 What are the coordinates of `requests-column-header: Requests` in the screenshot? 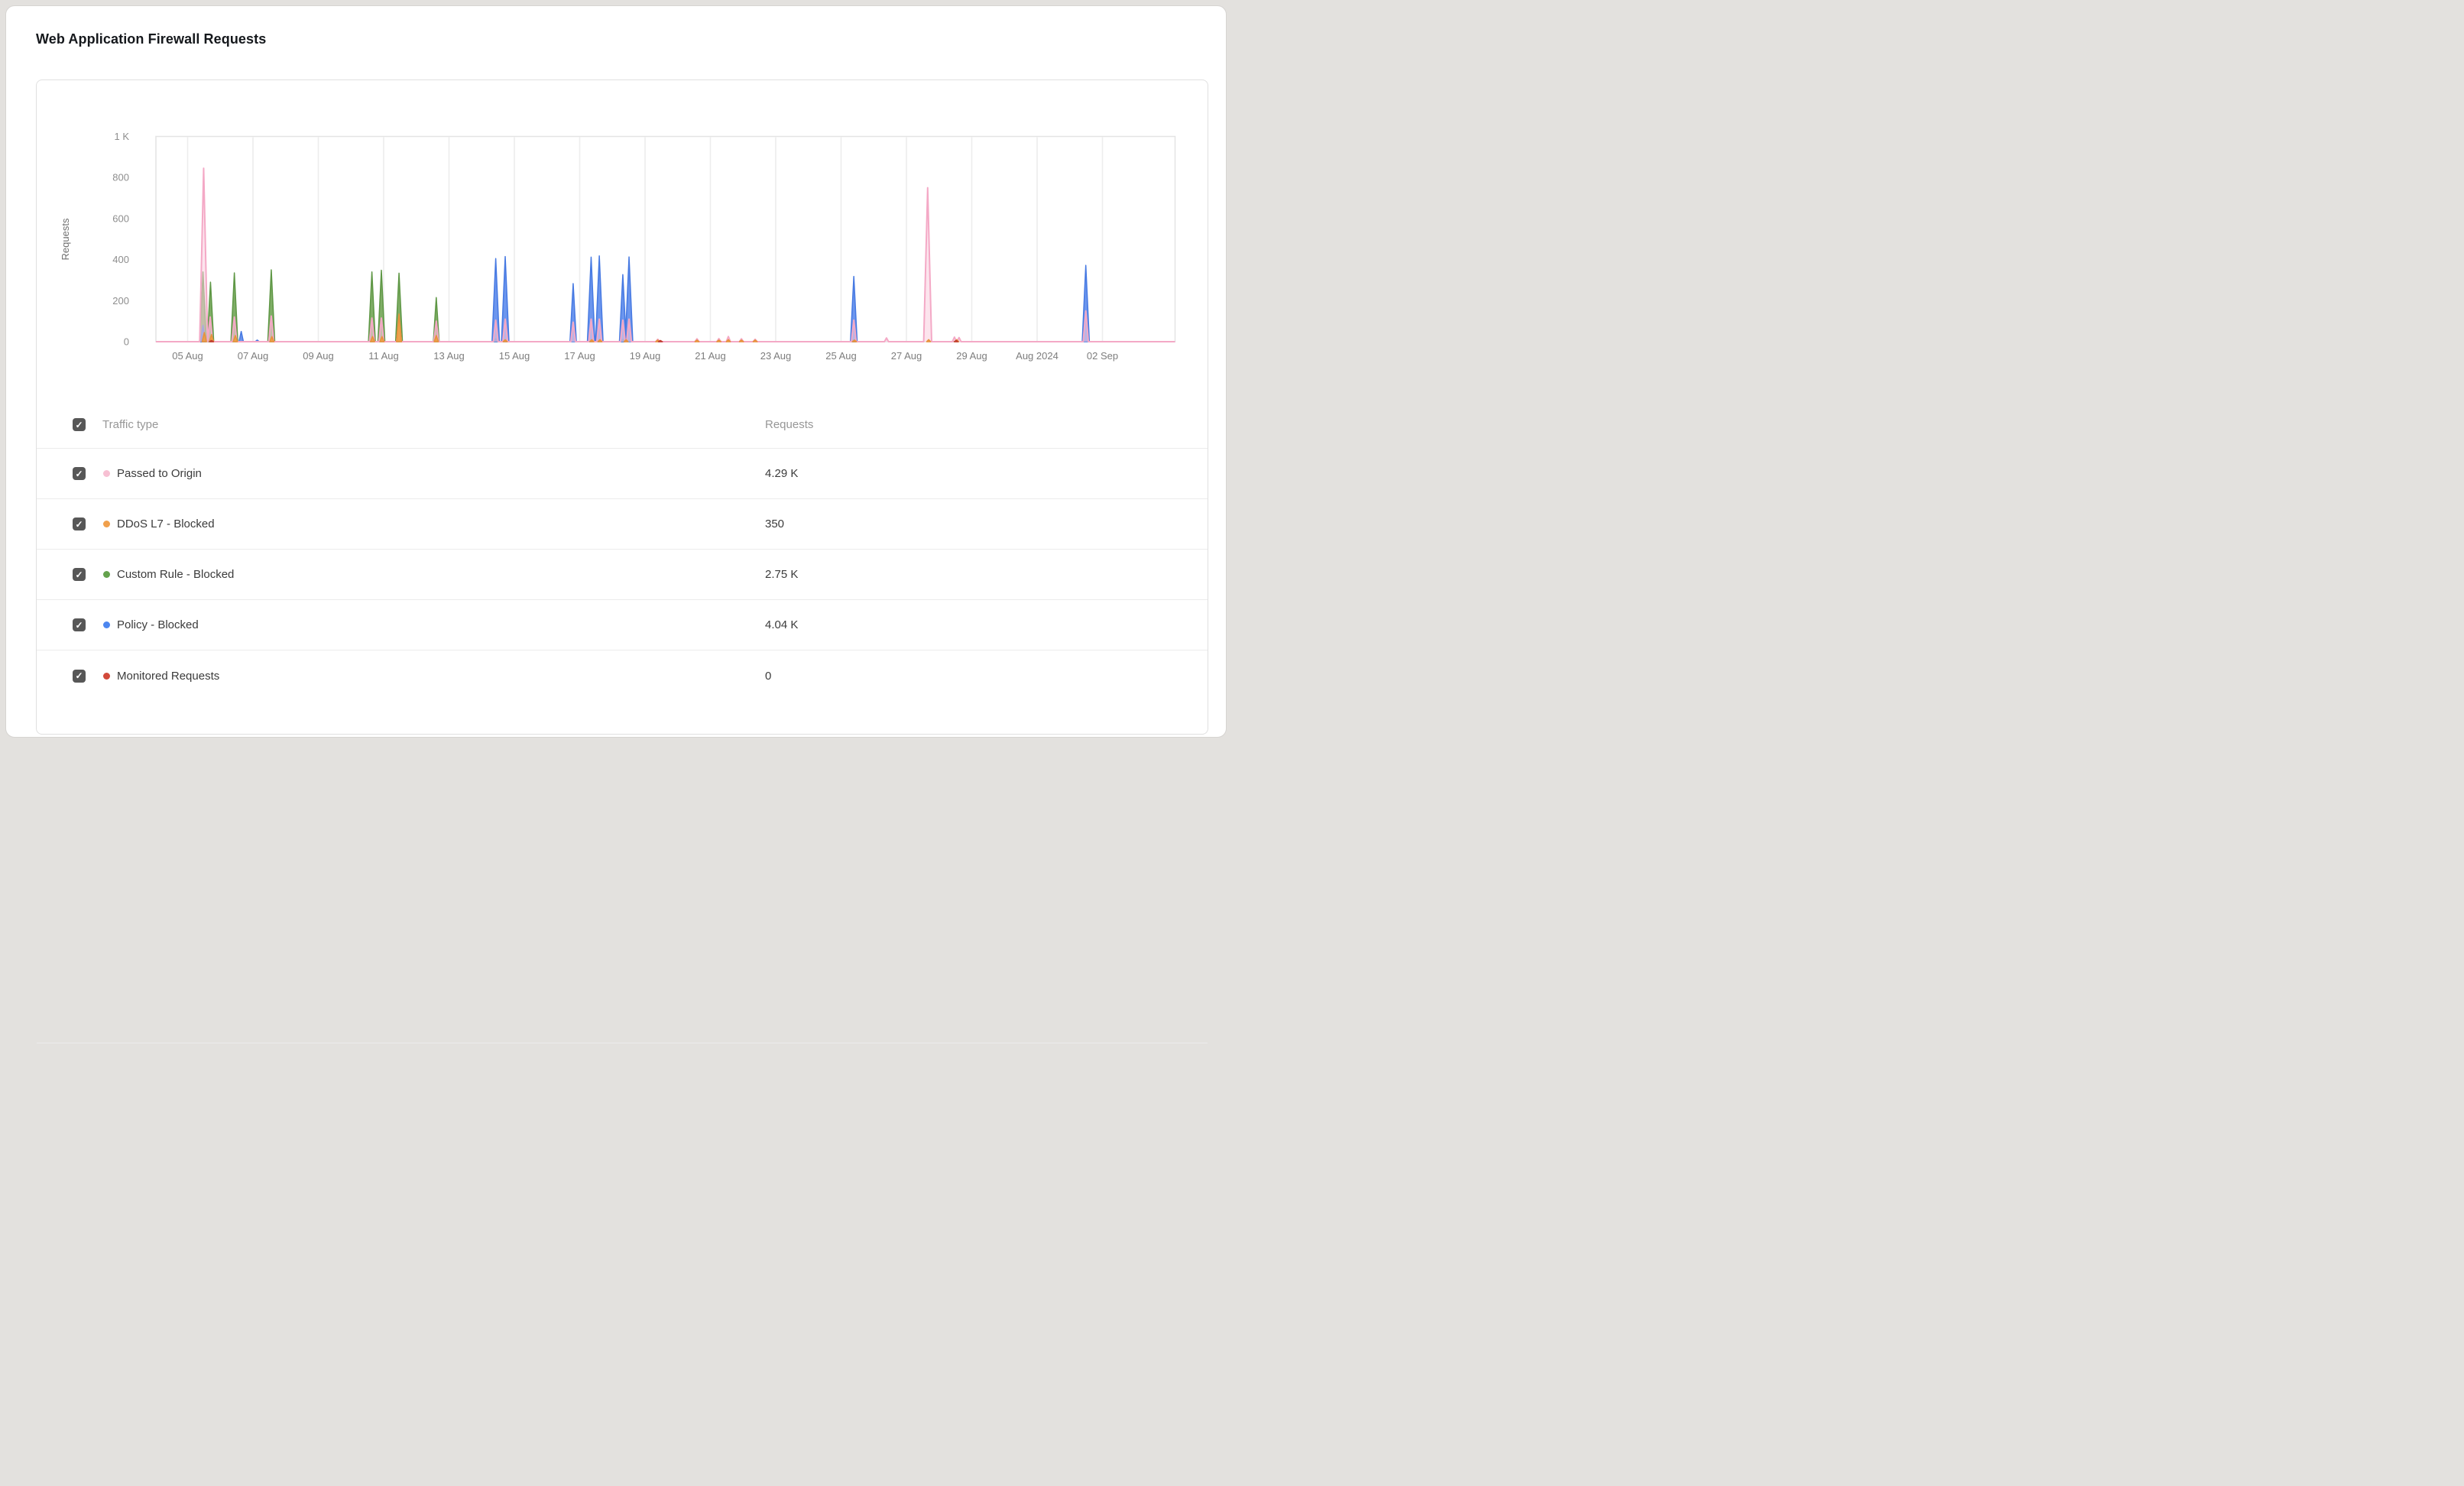 It's located at (789, 424).